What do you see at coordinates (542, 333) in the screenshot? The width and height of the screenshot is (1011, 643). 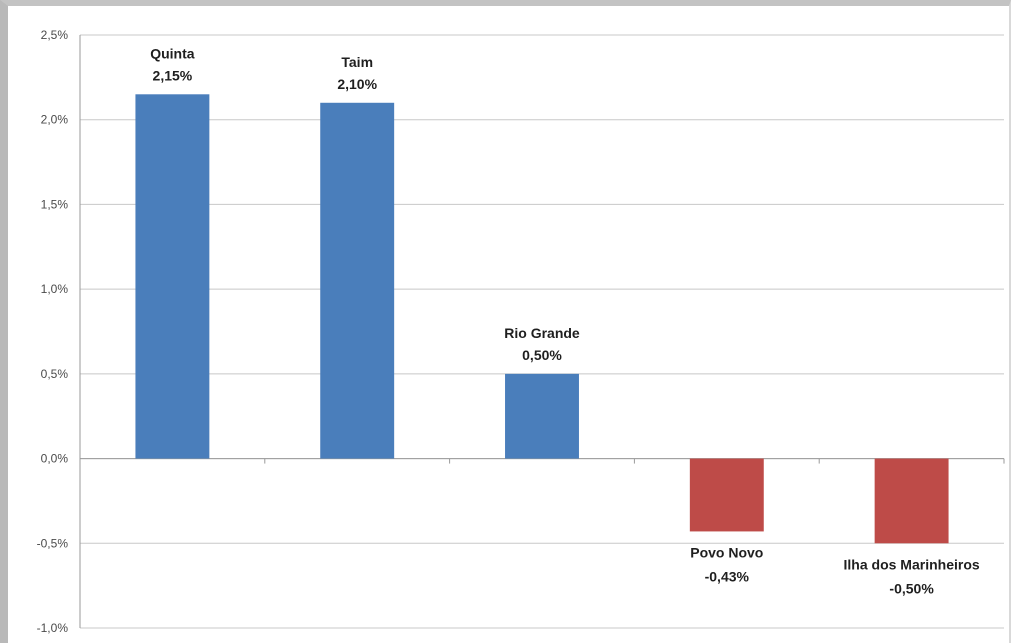 I see `category-label: Rio Grande` at bounding box center [542, 333].